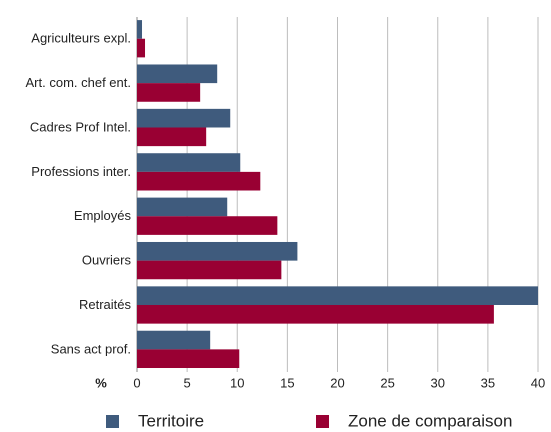 The image size is (551, 432). Describe the element at coordinates (79, 82) in the screenshot. I see `y-tick-label: Art. com. chef ent.` at that location.